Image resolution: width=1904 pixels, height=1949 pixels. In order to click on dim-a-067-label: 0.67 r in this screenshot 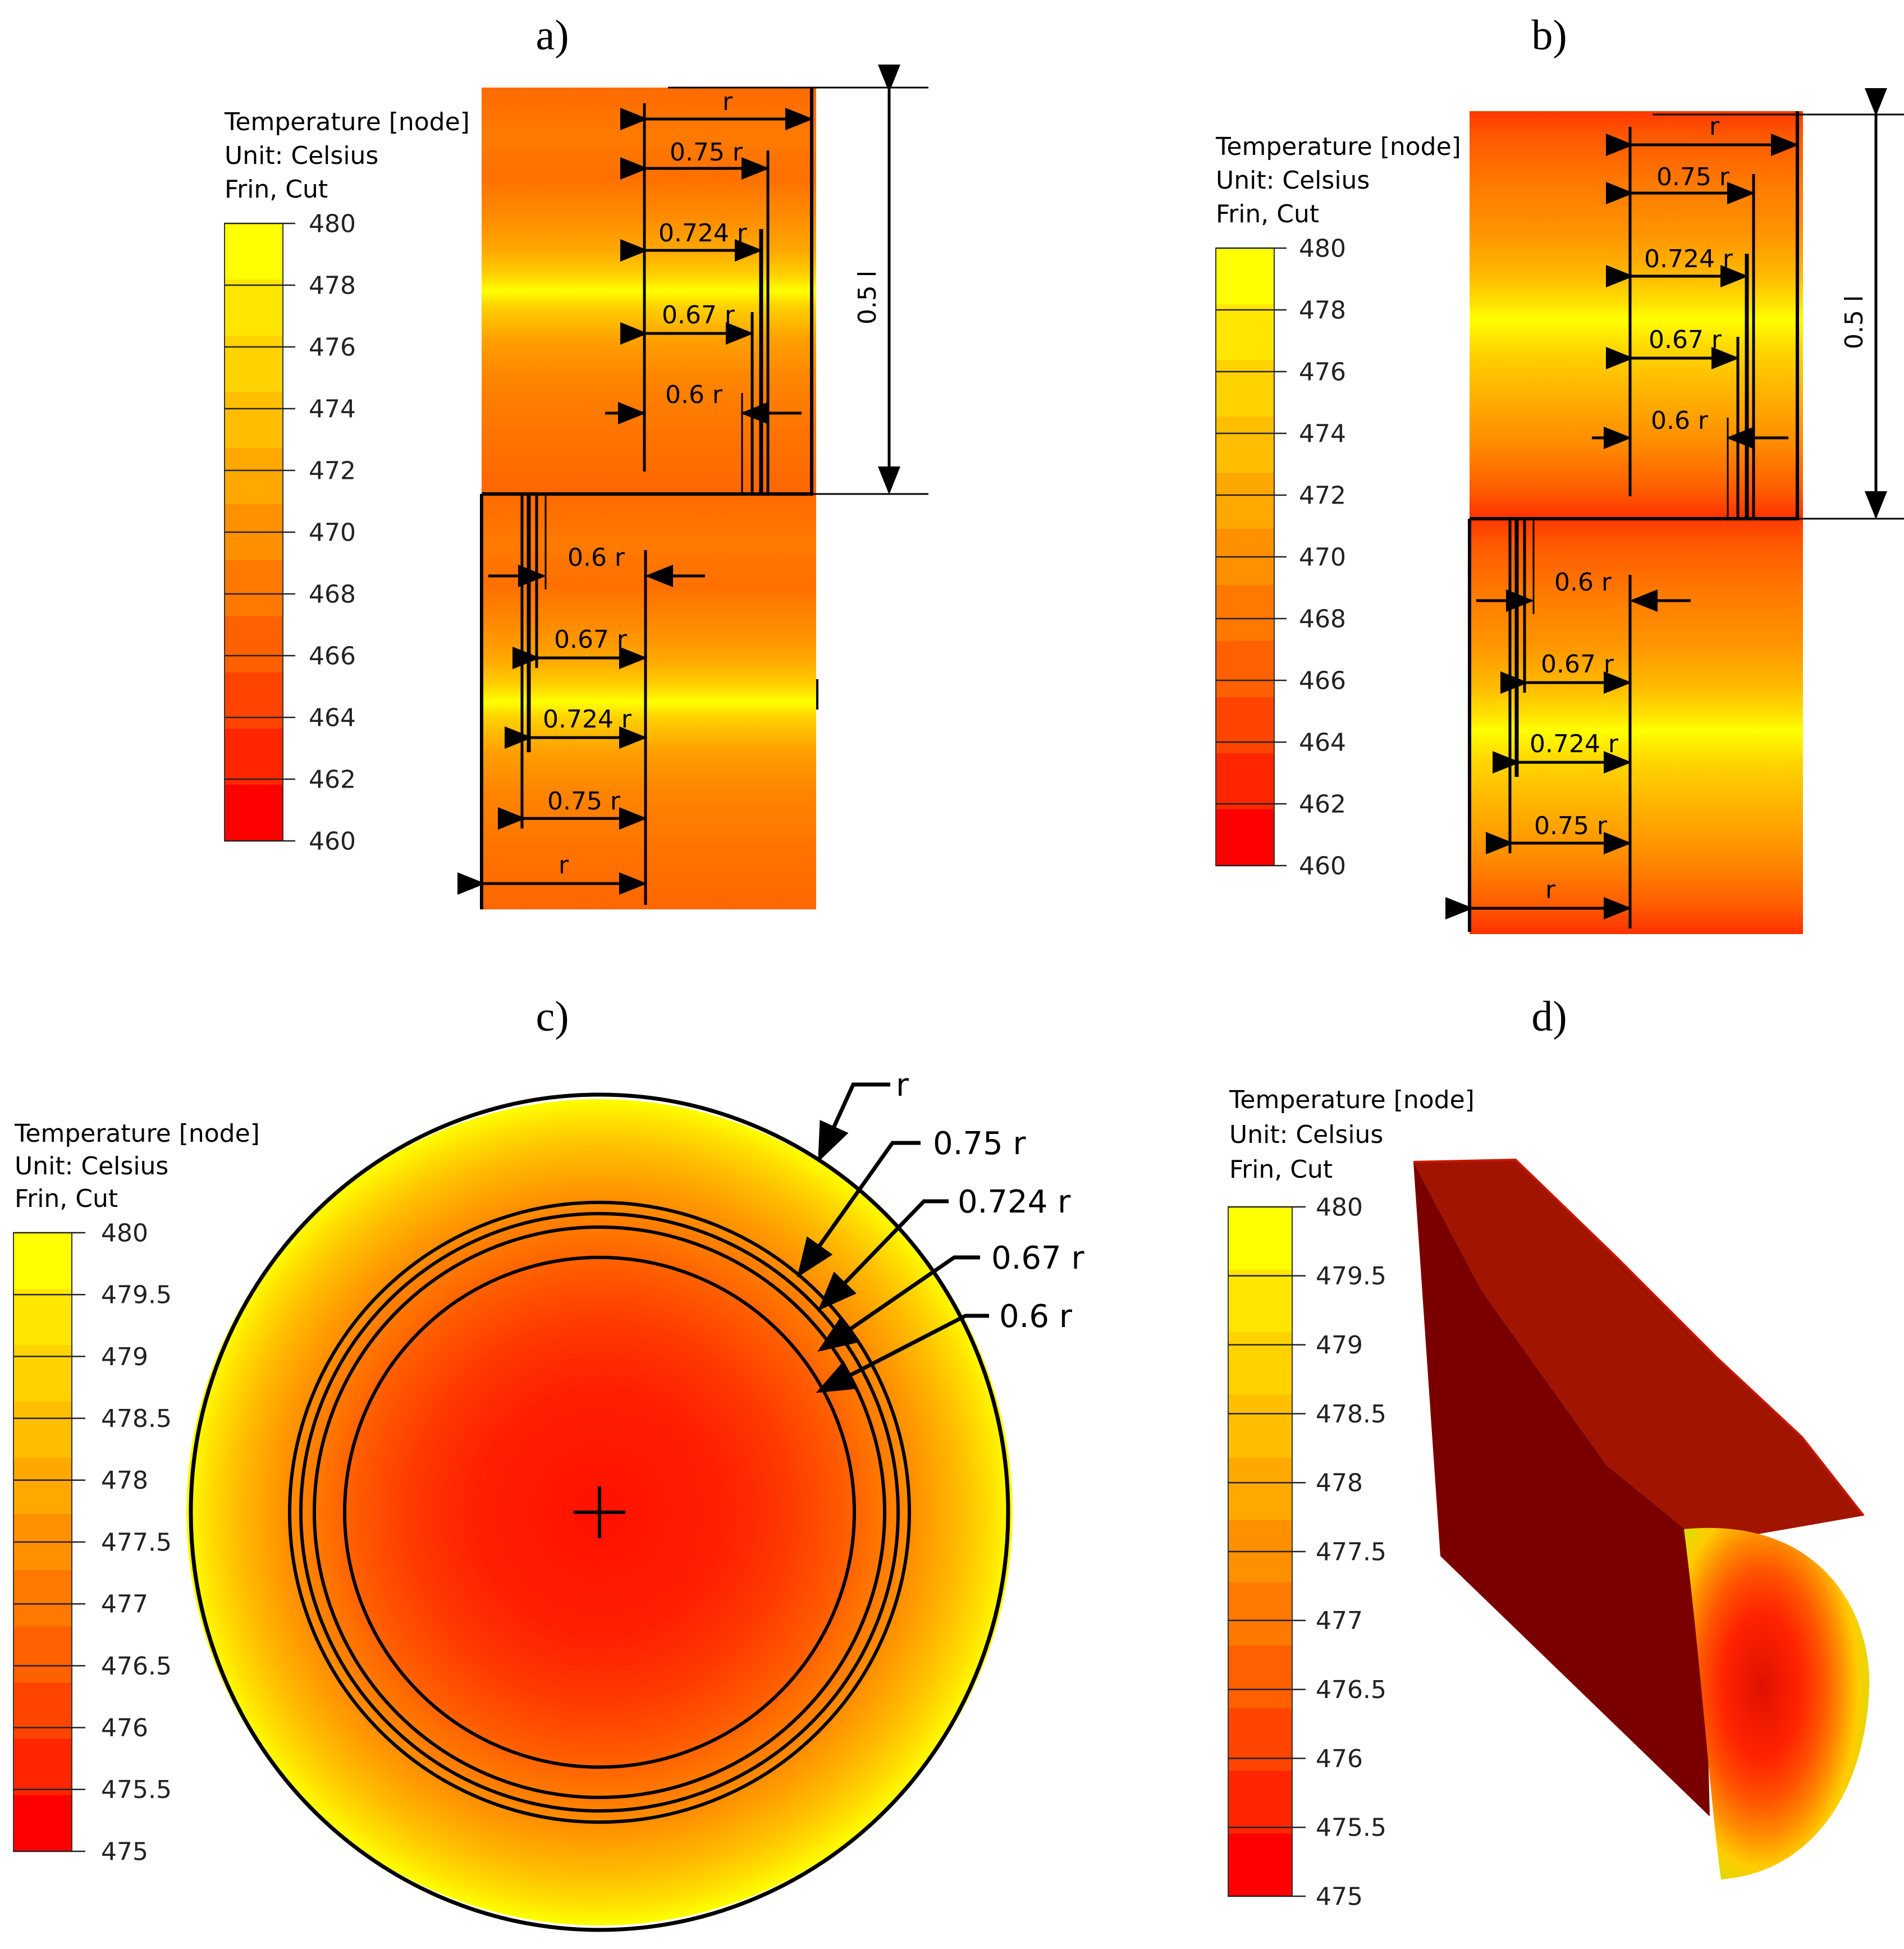, I will do `click(698, 316)`.